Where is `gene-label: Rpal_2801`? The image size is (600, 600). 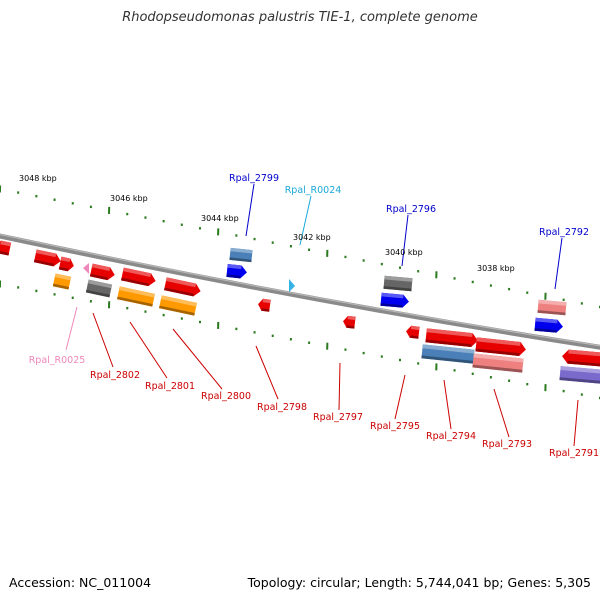 gene-label: Rpal_2801 is located at coordinates (170, 386).